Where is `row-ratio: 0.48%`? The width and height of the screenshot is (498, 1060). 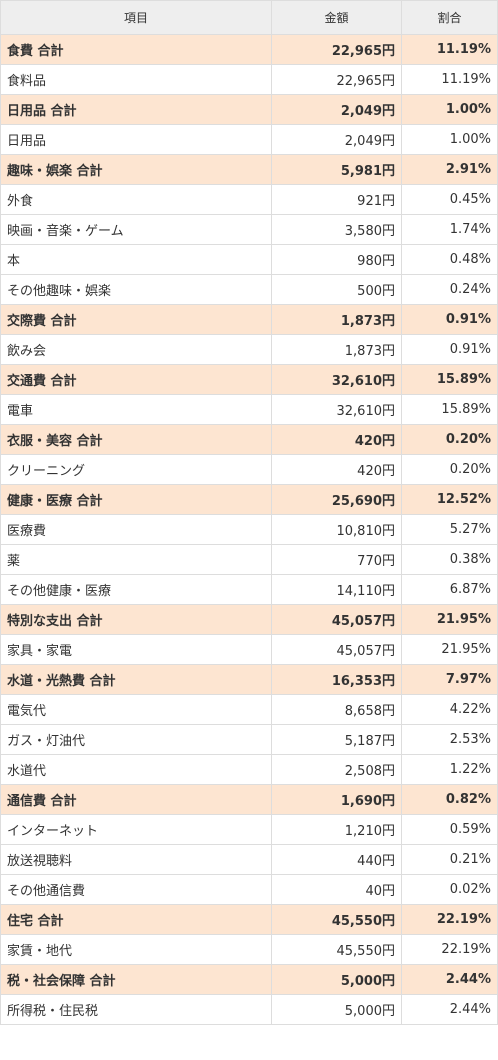 row-ratio: 0.48% is located at coordinates (449, 259).